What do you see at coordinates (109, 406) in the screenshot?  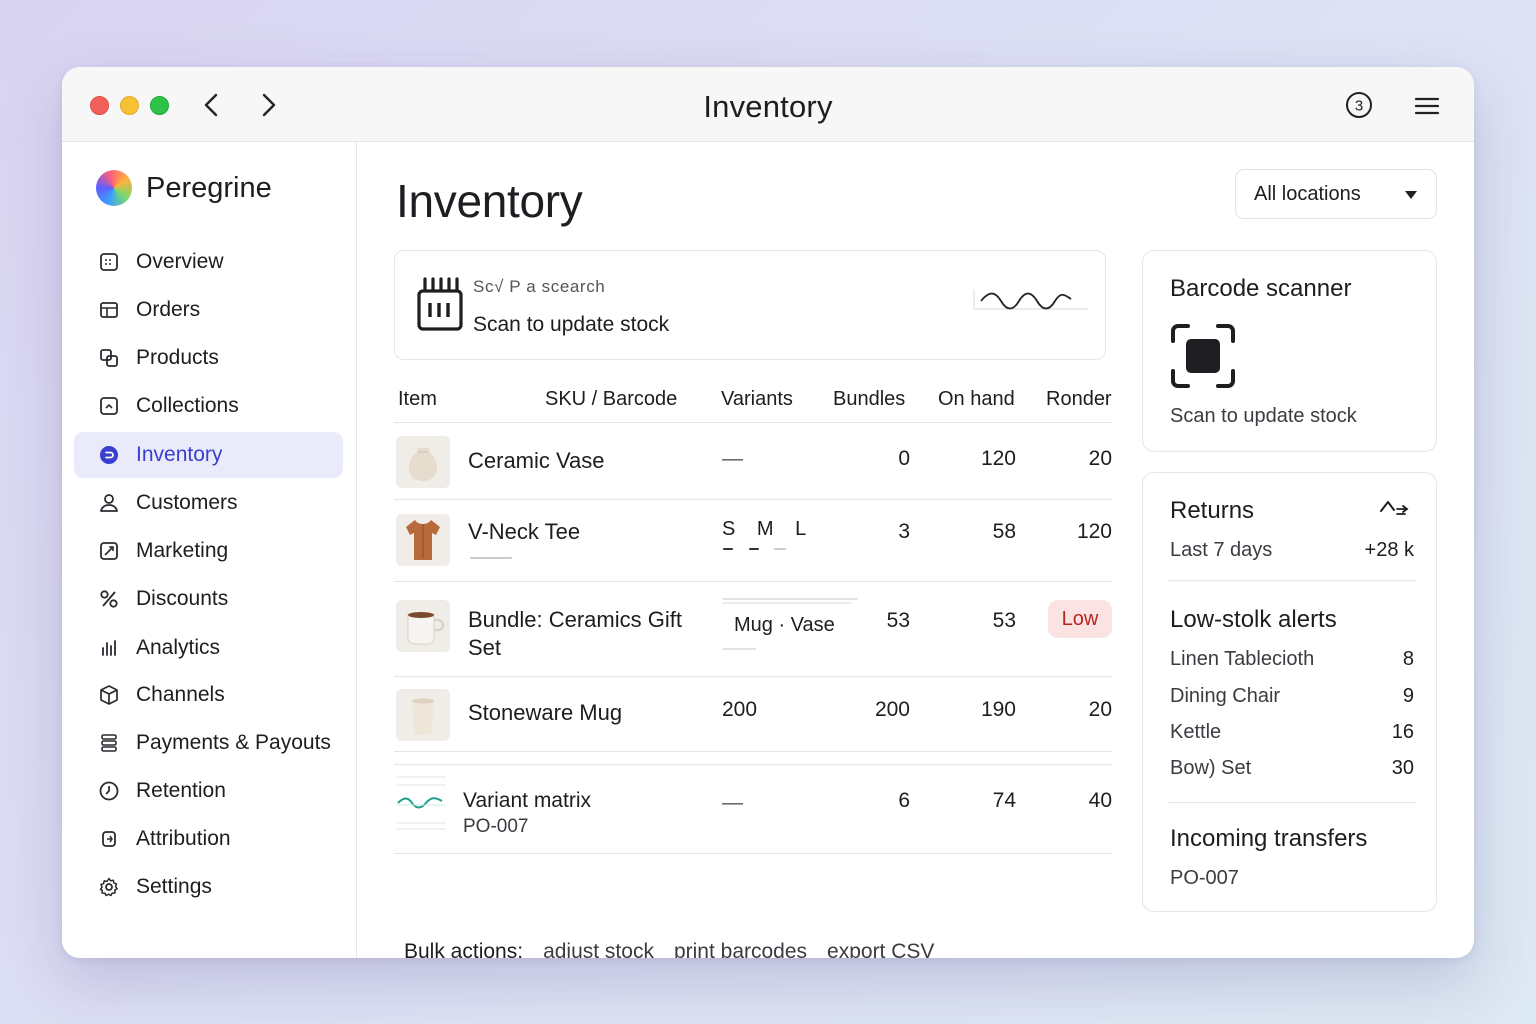 I see `collection-icon` at bounding box center [109, 406].